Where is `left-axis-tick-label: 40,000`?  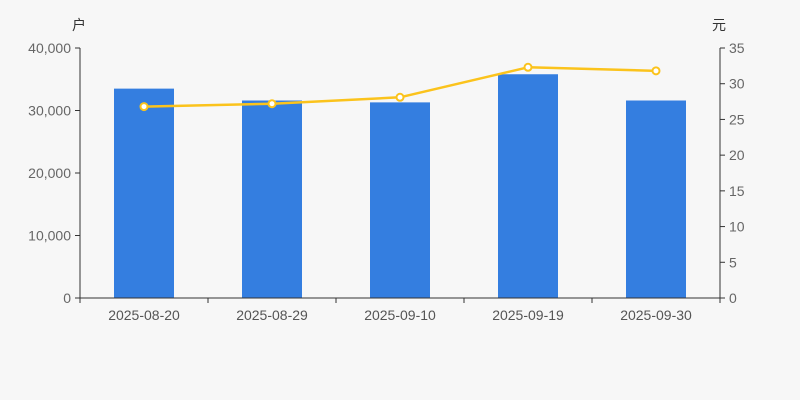 left-axis-tick-label: 40,000 is located at coordinates (49, 48).